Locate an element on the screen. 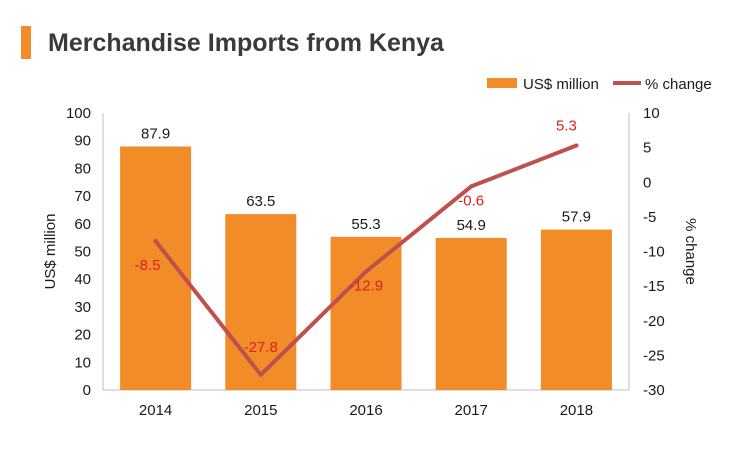 This screenshot has width=750, height=450. right-axis-title: % change is located at coordinates (690, 251).